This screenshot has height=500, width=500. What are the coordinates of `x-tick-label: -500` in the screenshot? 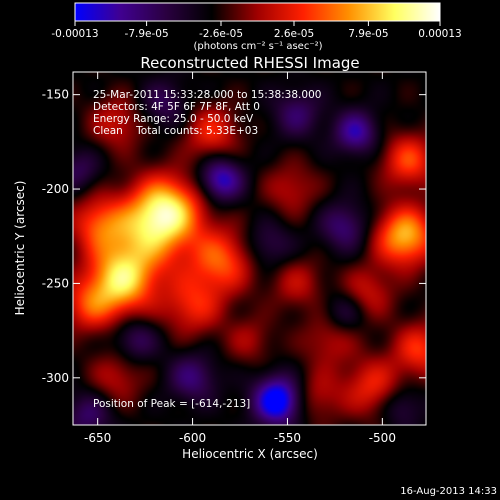 It's located at (382, 438).